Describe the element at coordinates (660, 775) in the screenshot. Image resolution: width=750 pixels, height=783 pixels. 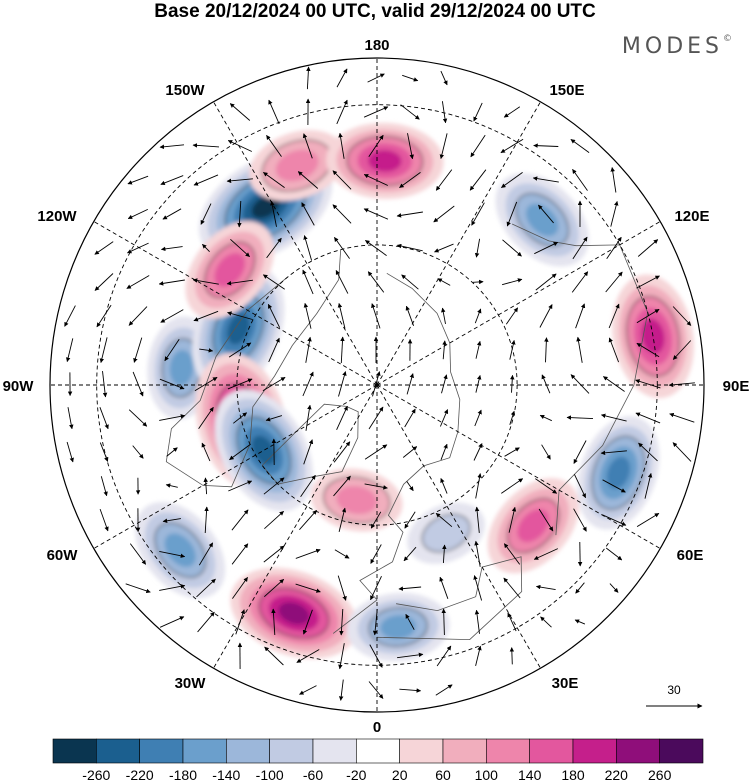
I see `colorbar-tick-label: 260` at that location.